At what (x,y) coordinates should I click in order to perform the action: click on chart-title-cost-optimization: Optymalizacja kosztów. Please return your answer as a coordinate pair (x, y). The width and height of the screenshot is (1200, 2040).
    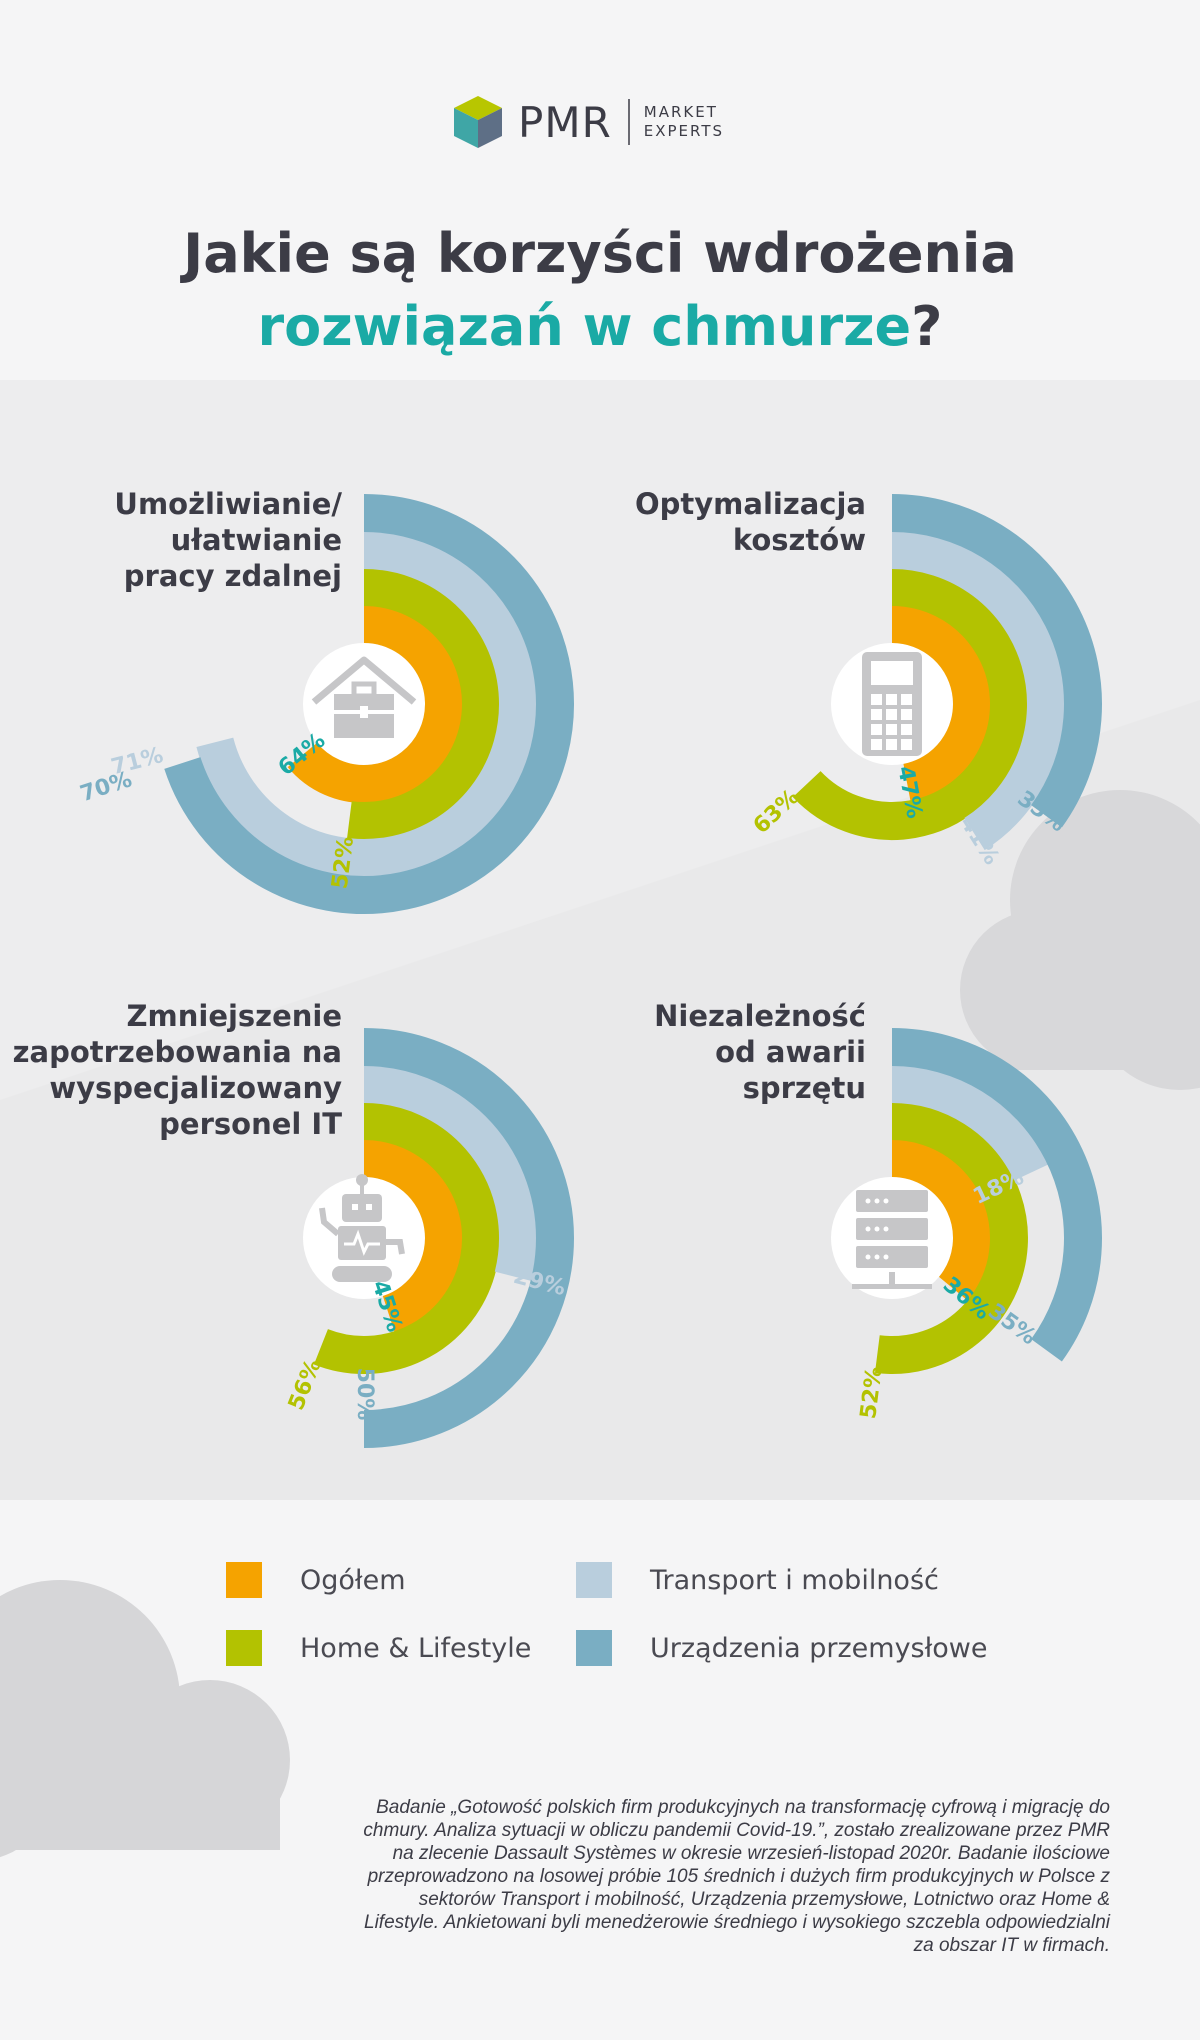
    Looking at the image, I should click on (750, 522).